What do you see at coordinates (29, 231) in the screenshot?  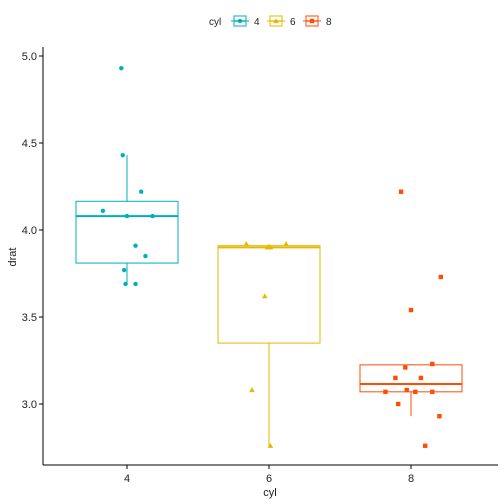 I see `y-tick-label: 4.0` at bounding box center [29, 231].